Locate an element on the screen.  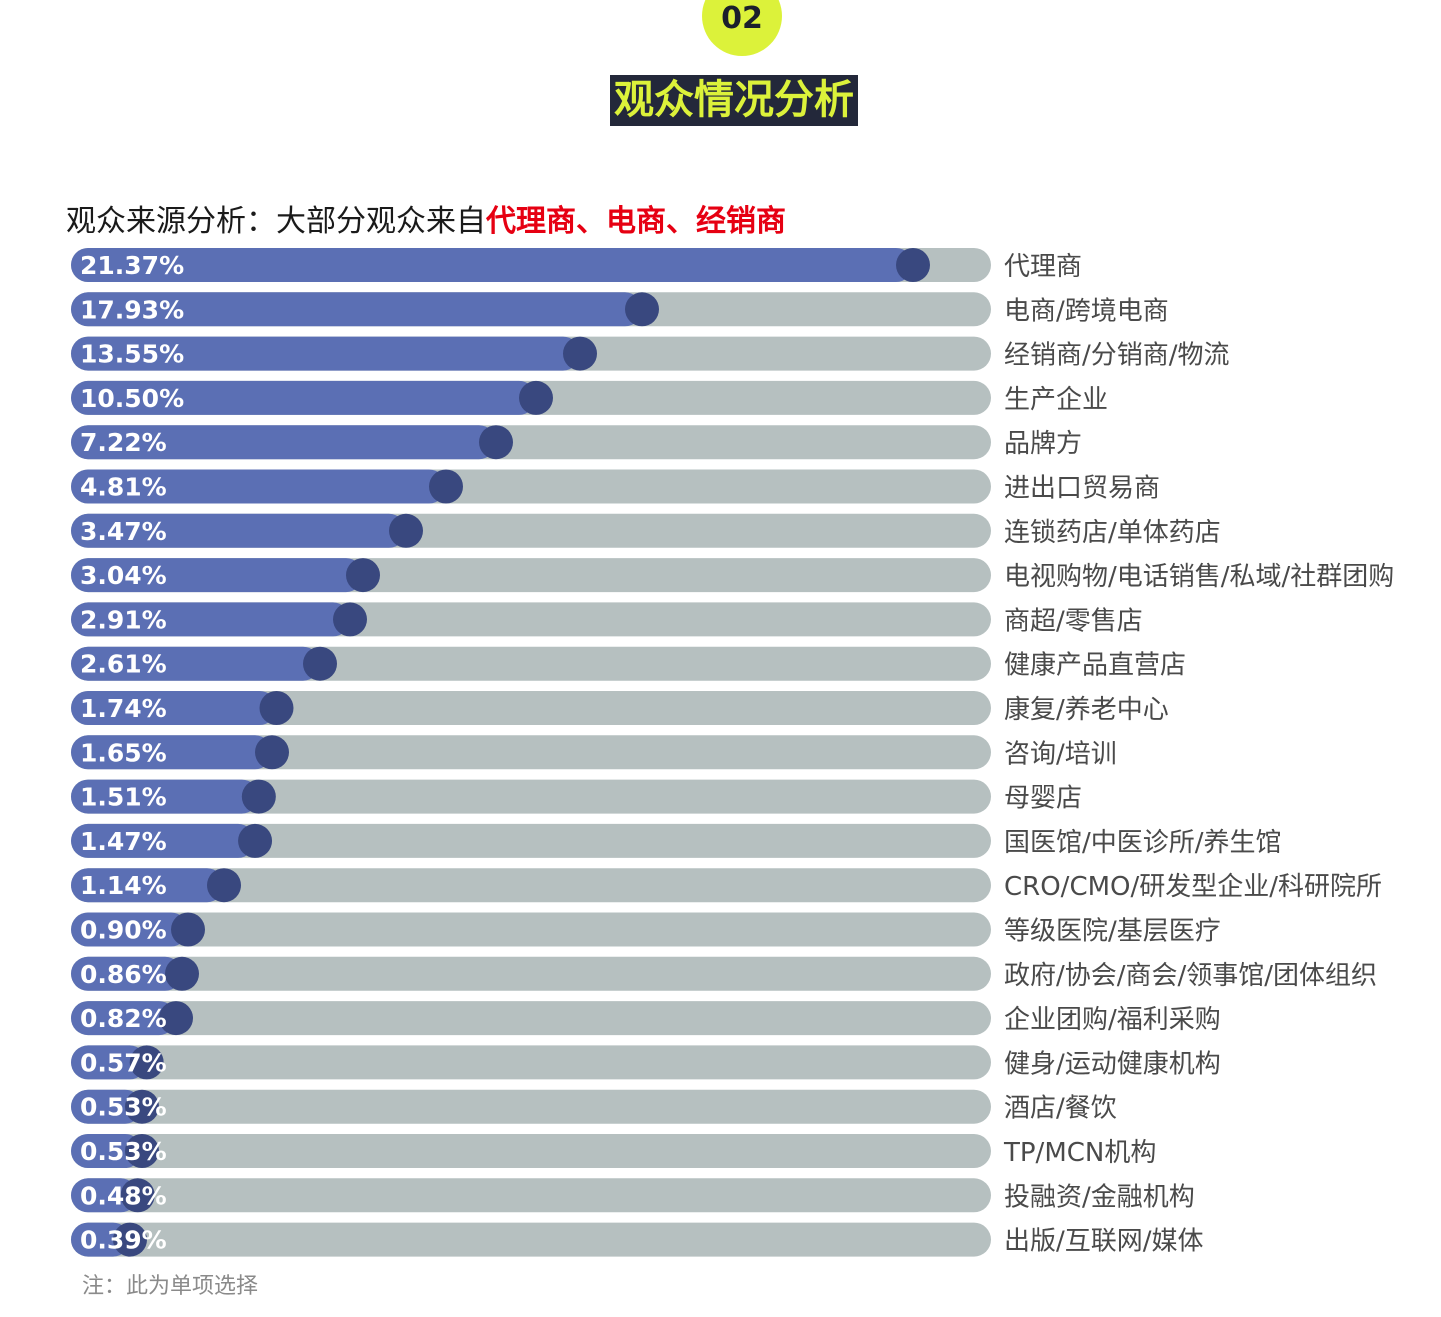
category-label: 等级医院/基层医疗 is located at coordinates (1112, 932).